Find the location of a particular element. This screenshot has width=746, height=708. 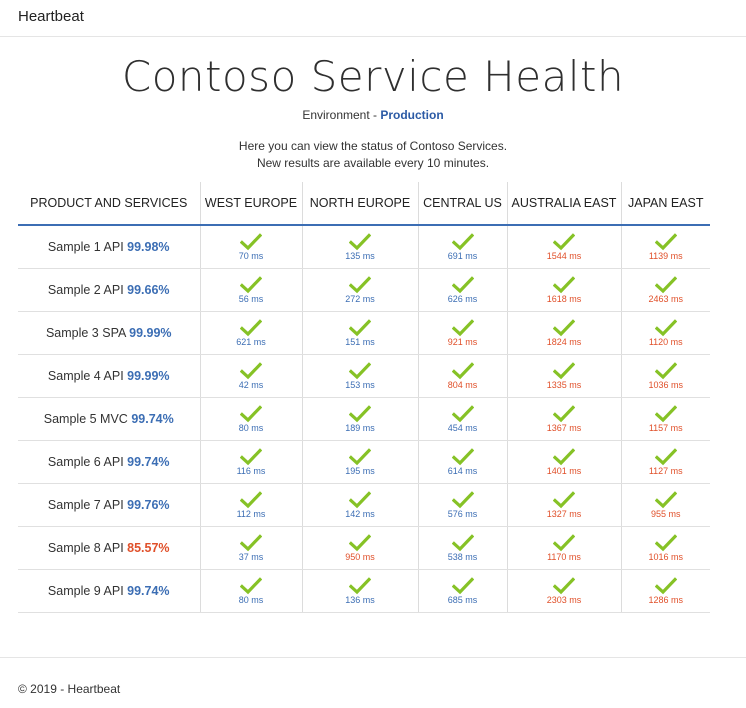

region-status-cell: 42 ms is located at coordinates (250, 376).